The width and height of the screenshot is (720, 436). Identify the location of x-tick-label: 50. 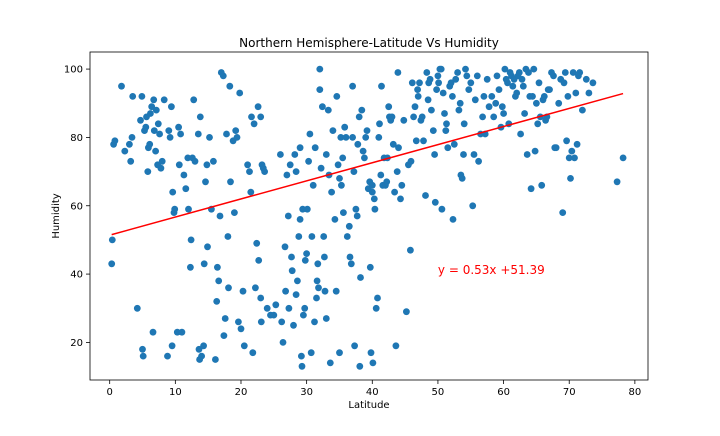
(438, 392).